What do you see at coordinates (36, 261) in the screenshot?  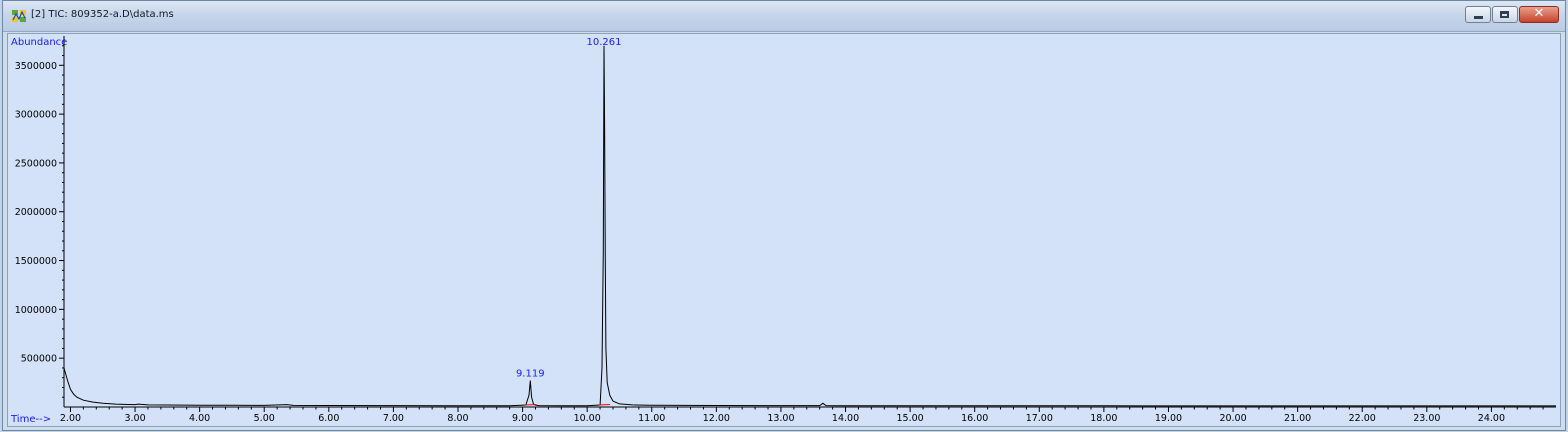 I see `y-tick-label: 1500000` at bounding box center [36, 261].